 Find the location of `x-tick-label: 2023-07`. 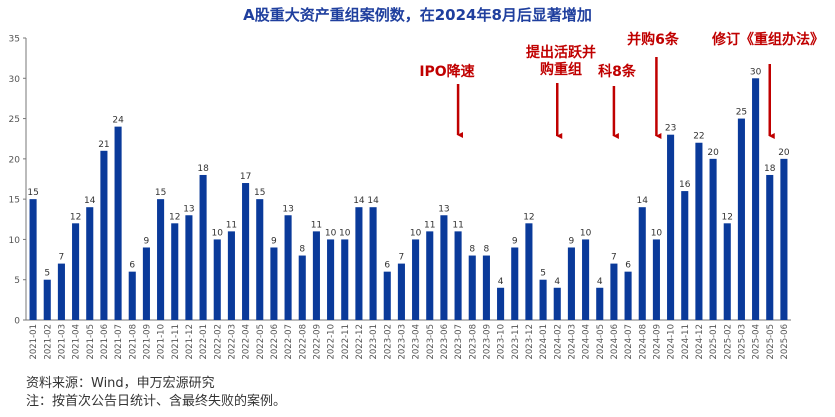

x-tick-label: 2023-07 is located at coordinates (459, 342).